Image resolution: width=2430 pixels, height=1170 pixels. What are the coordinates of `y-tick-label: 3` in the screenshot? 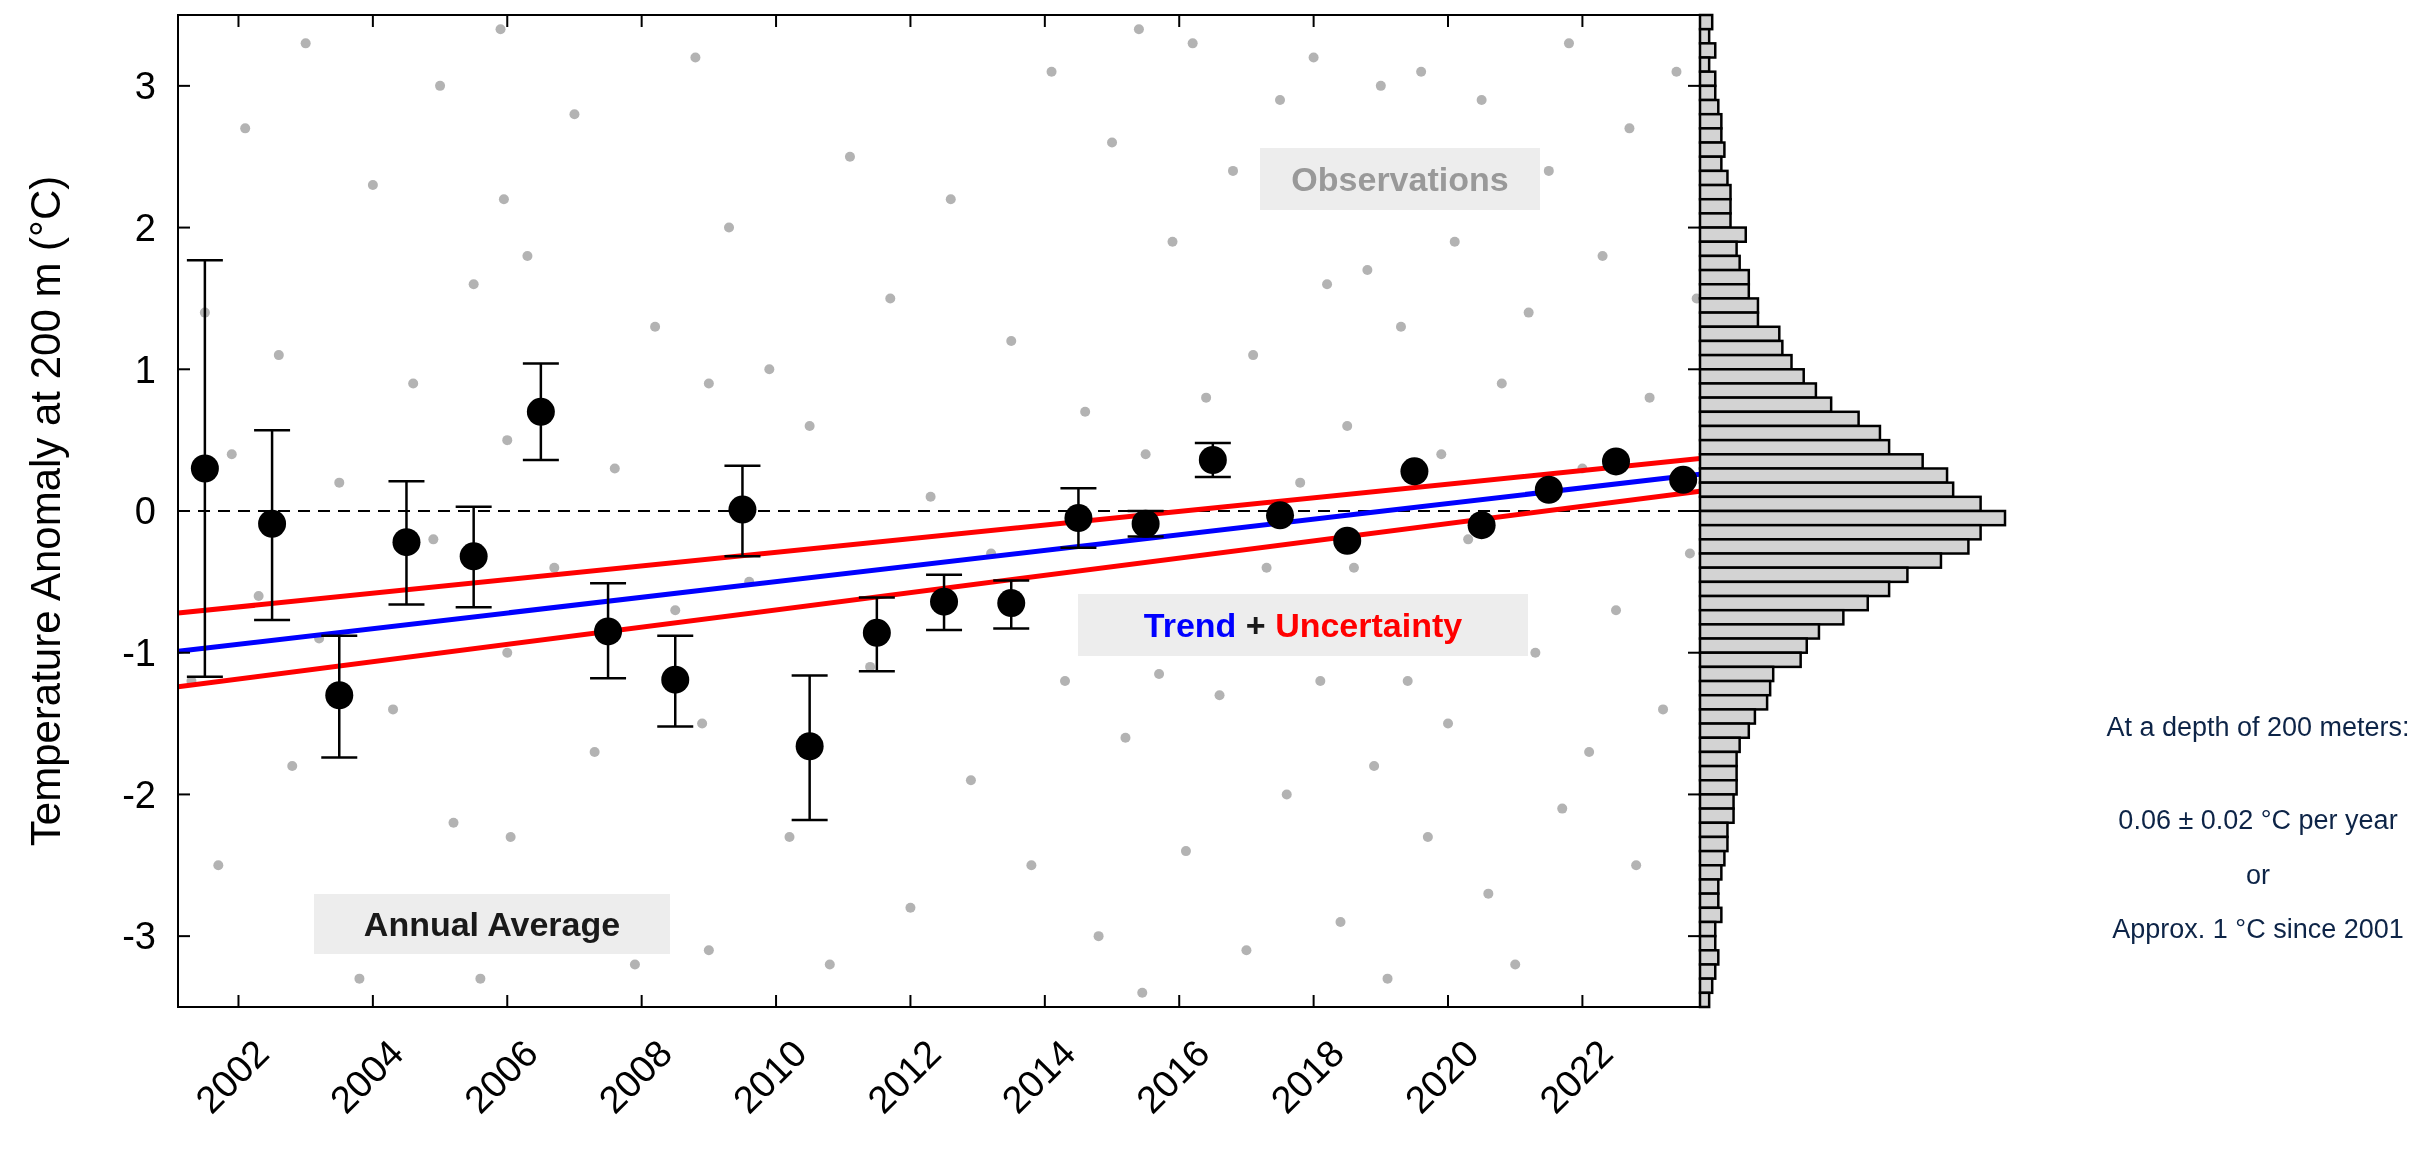 It's located at (145, 86).